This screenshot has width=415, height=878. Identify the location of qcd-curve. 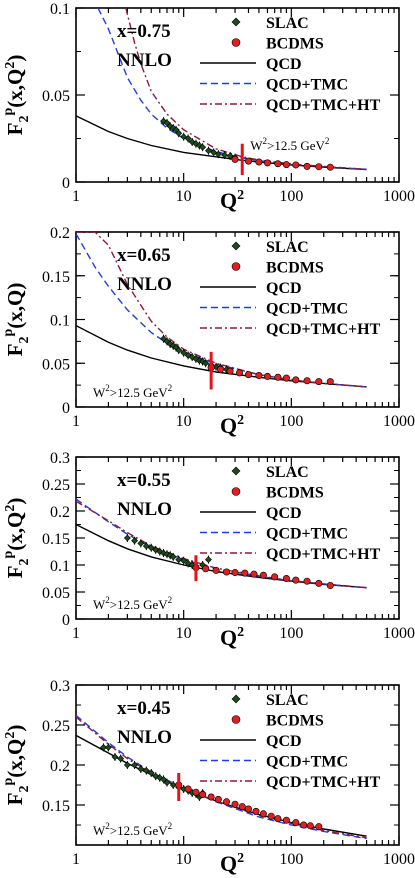
(221, 143).